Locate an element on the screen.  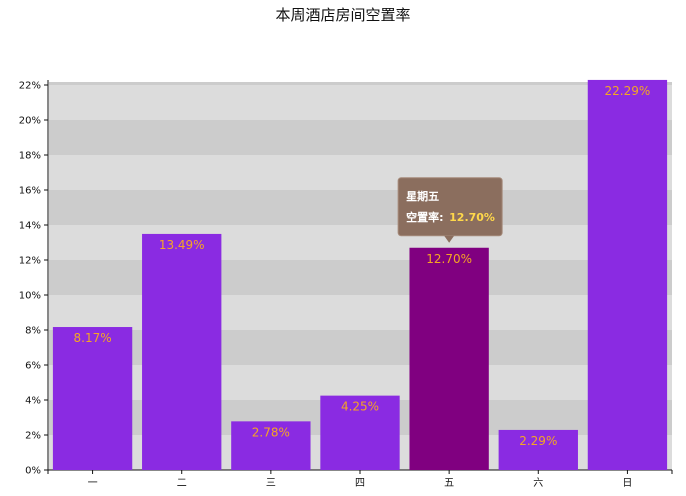
bar-日 is located at coordinates (627, 275).